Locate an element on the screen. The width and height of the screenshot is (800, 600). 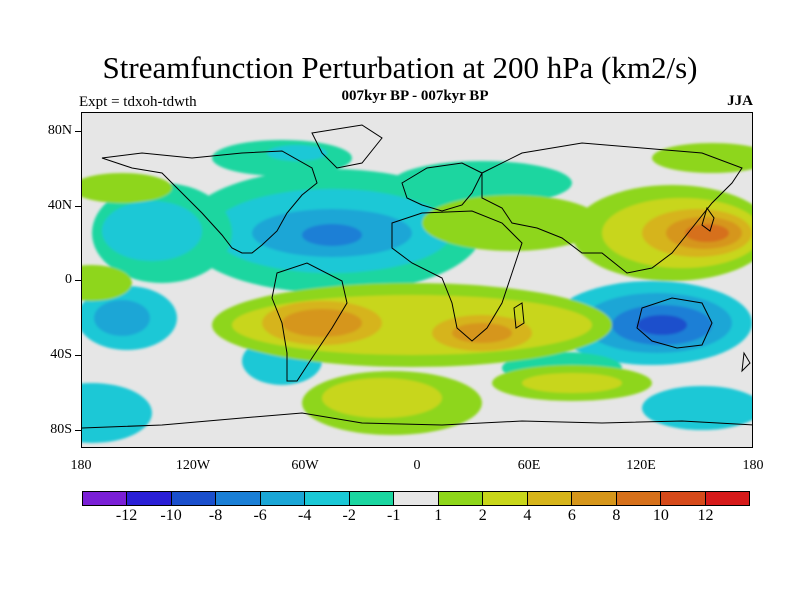
field-pos-arctic is located at coordinates (702, 158).